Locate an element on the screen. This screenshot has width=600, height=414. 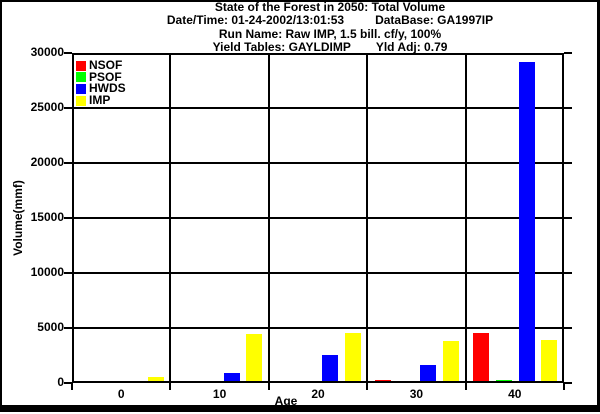
x-tick-label-0: 0 is located at coordinates (121, 394).